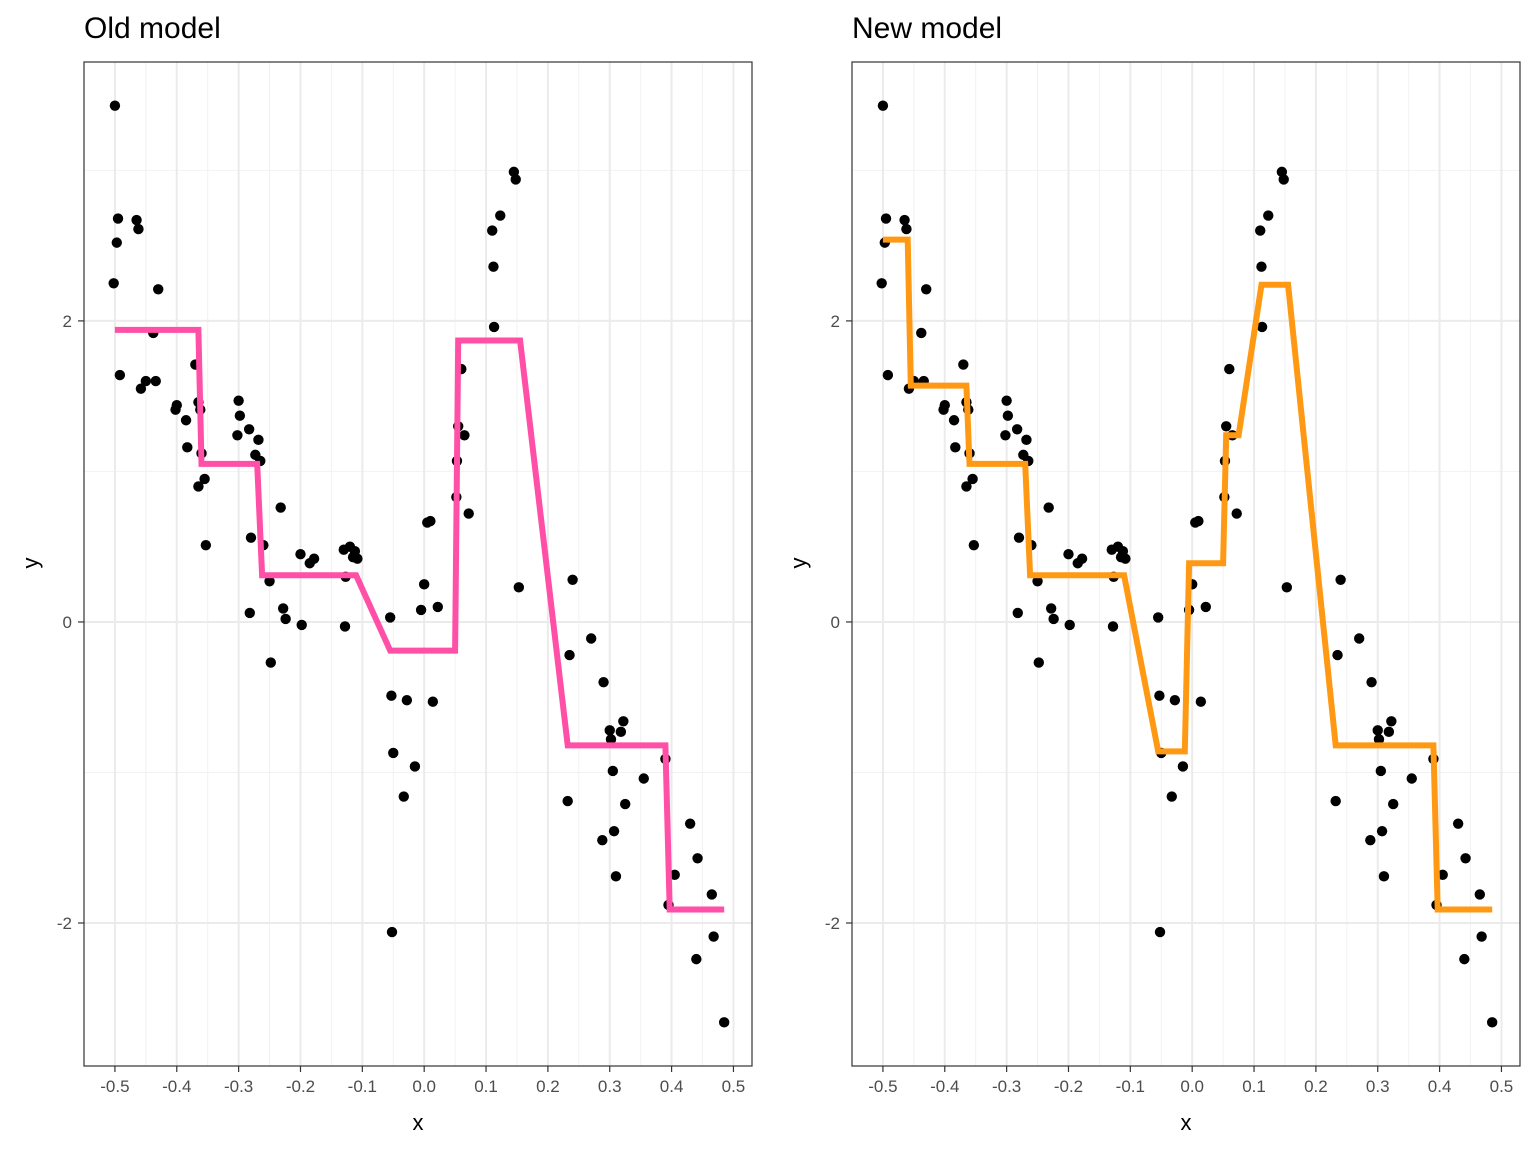  Describe the element at coordinates (832, 923) in the screenshot. I see `y-tick-label: -2` at that location.